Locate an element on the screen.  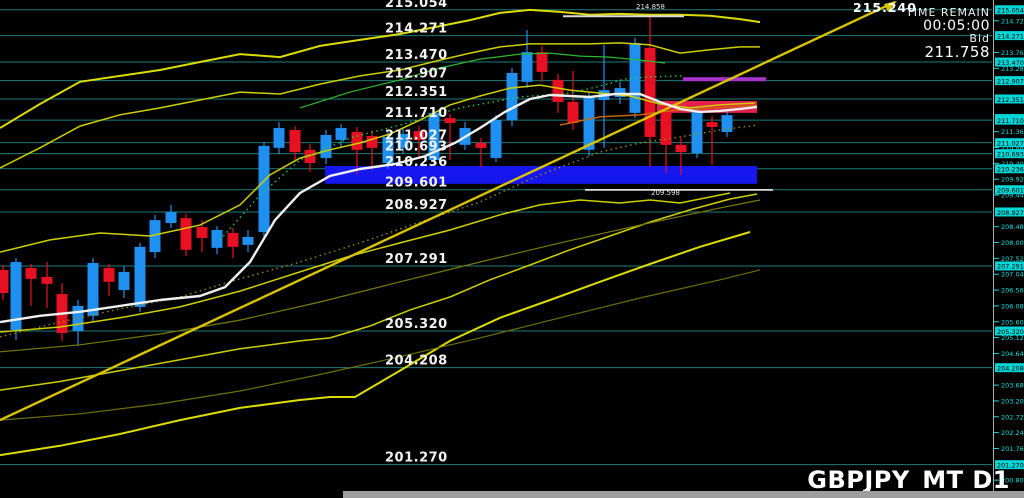
axis-highlight-label: 212.907 is located at coordinates (1010, 81).